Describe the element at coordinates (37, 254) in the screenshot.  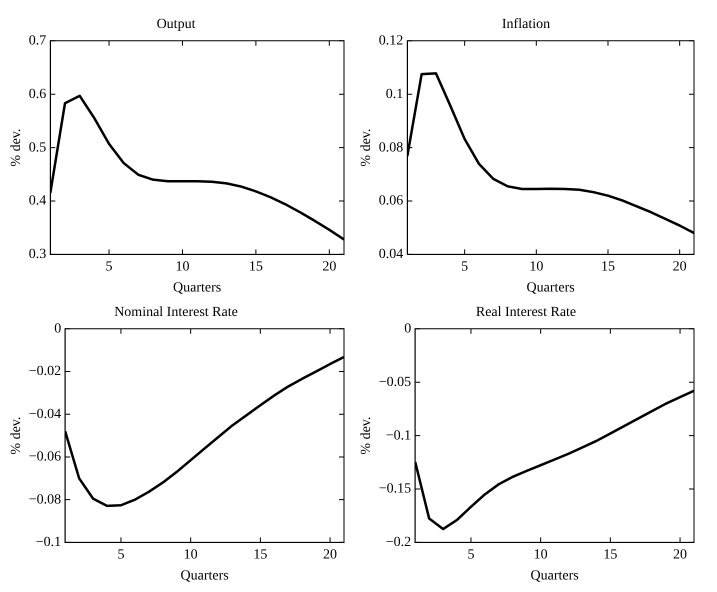
I see `y-tick-label: 0.3` at that location.